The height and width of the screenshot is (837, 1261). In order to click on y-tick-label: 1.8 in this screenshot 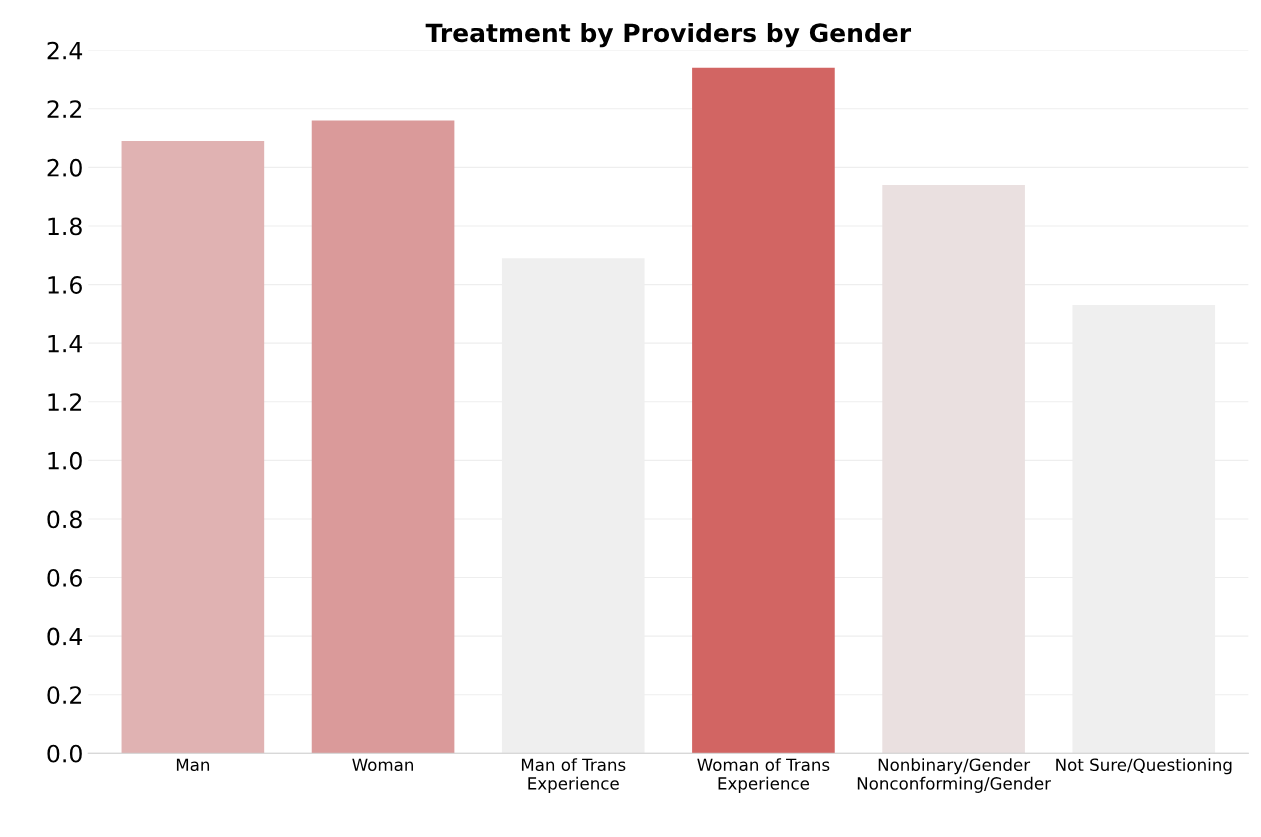, I will do `click(65, 226)`.